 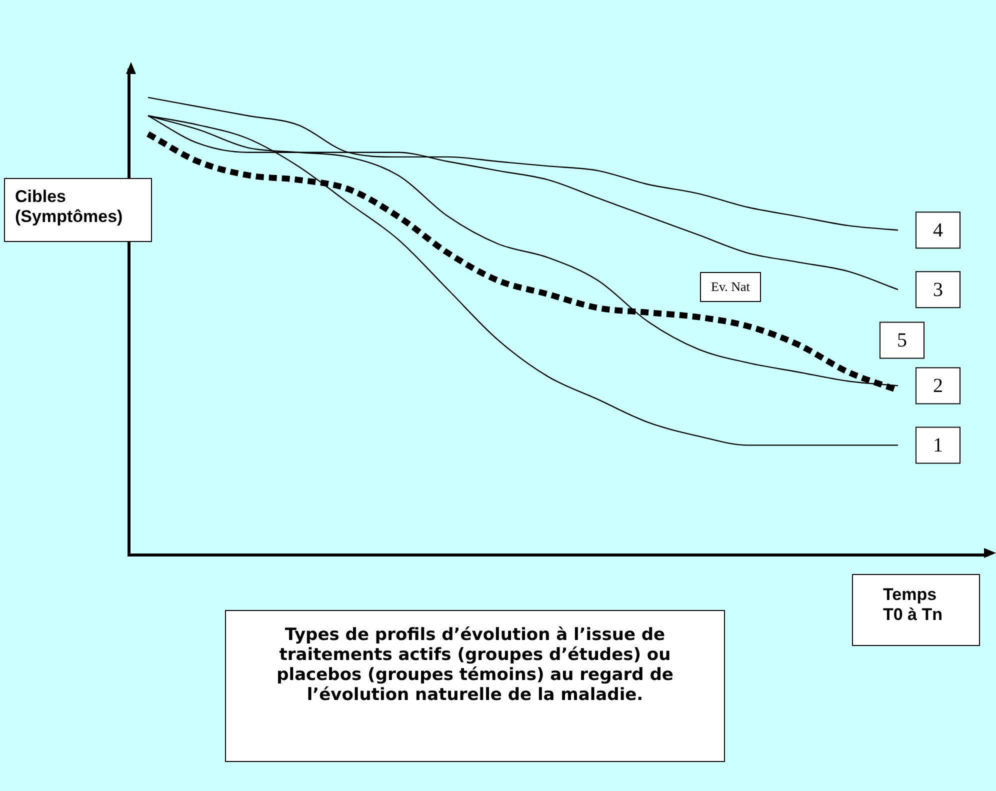 What do you see at coordinates (730, 287) in the screenshot?
I see `annotation: Ev. Nat` at bounding box center [730, 287].